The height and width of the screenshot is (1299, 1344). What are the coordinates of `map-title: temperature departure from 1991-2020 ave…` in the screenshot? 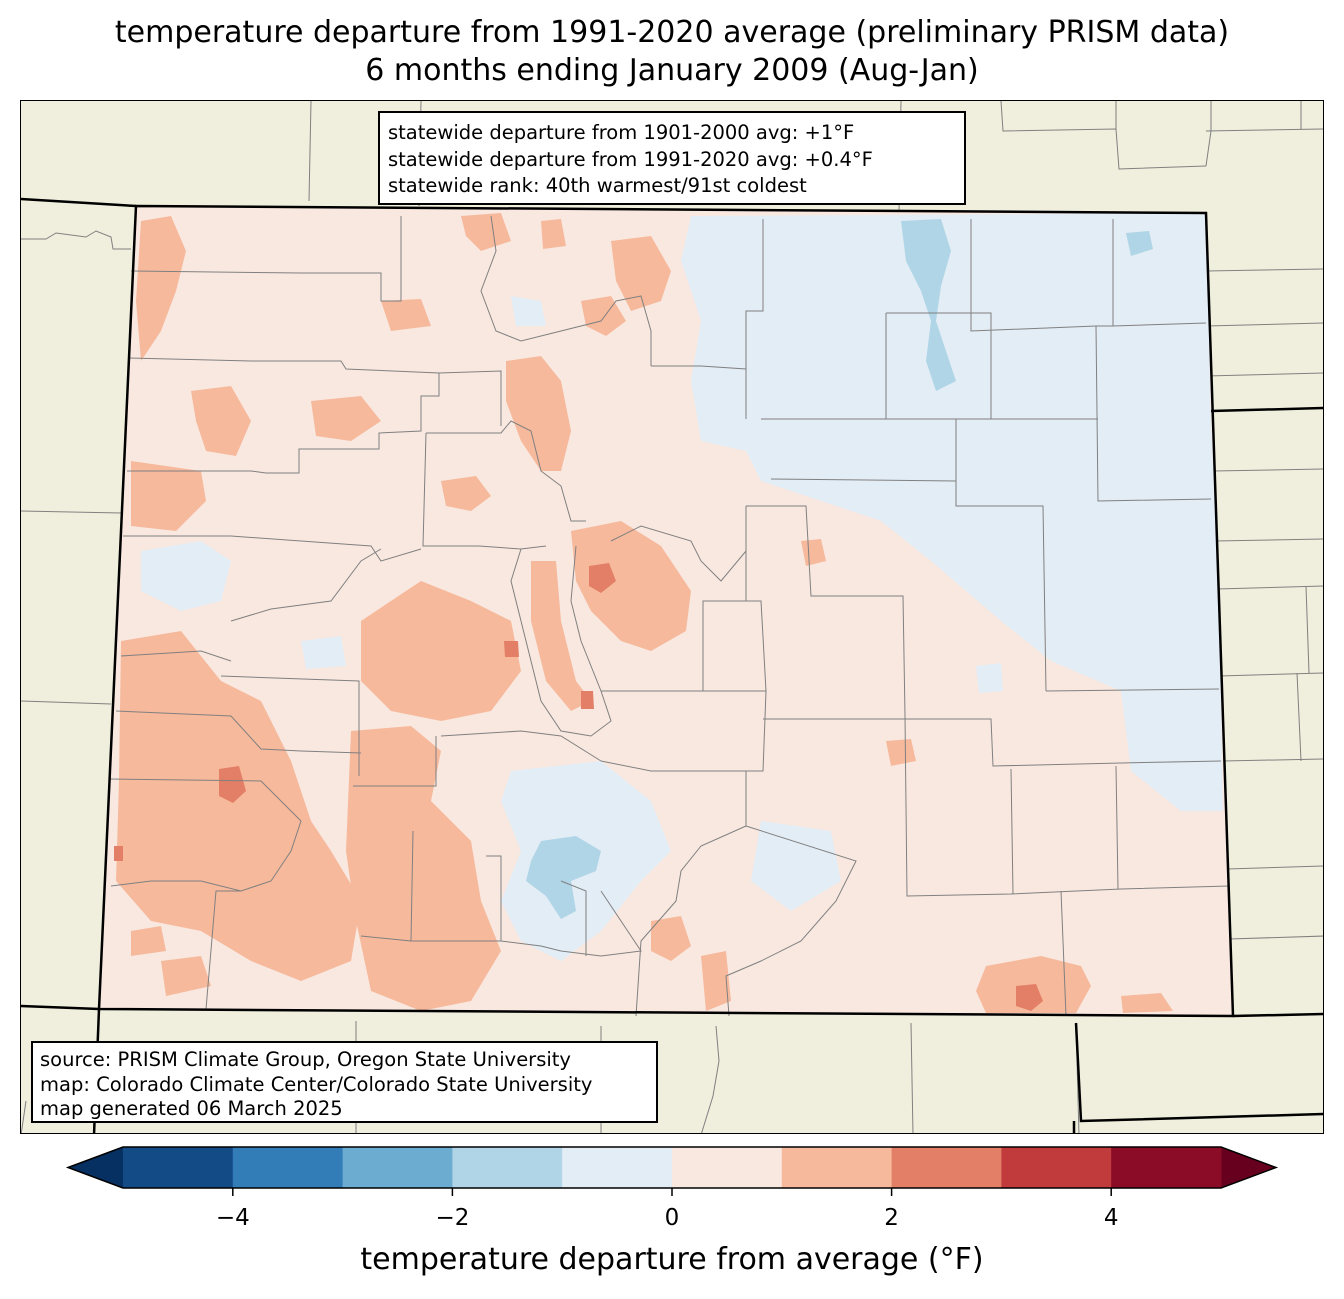 It's located at (672, 52).